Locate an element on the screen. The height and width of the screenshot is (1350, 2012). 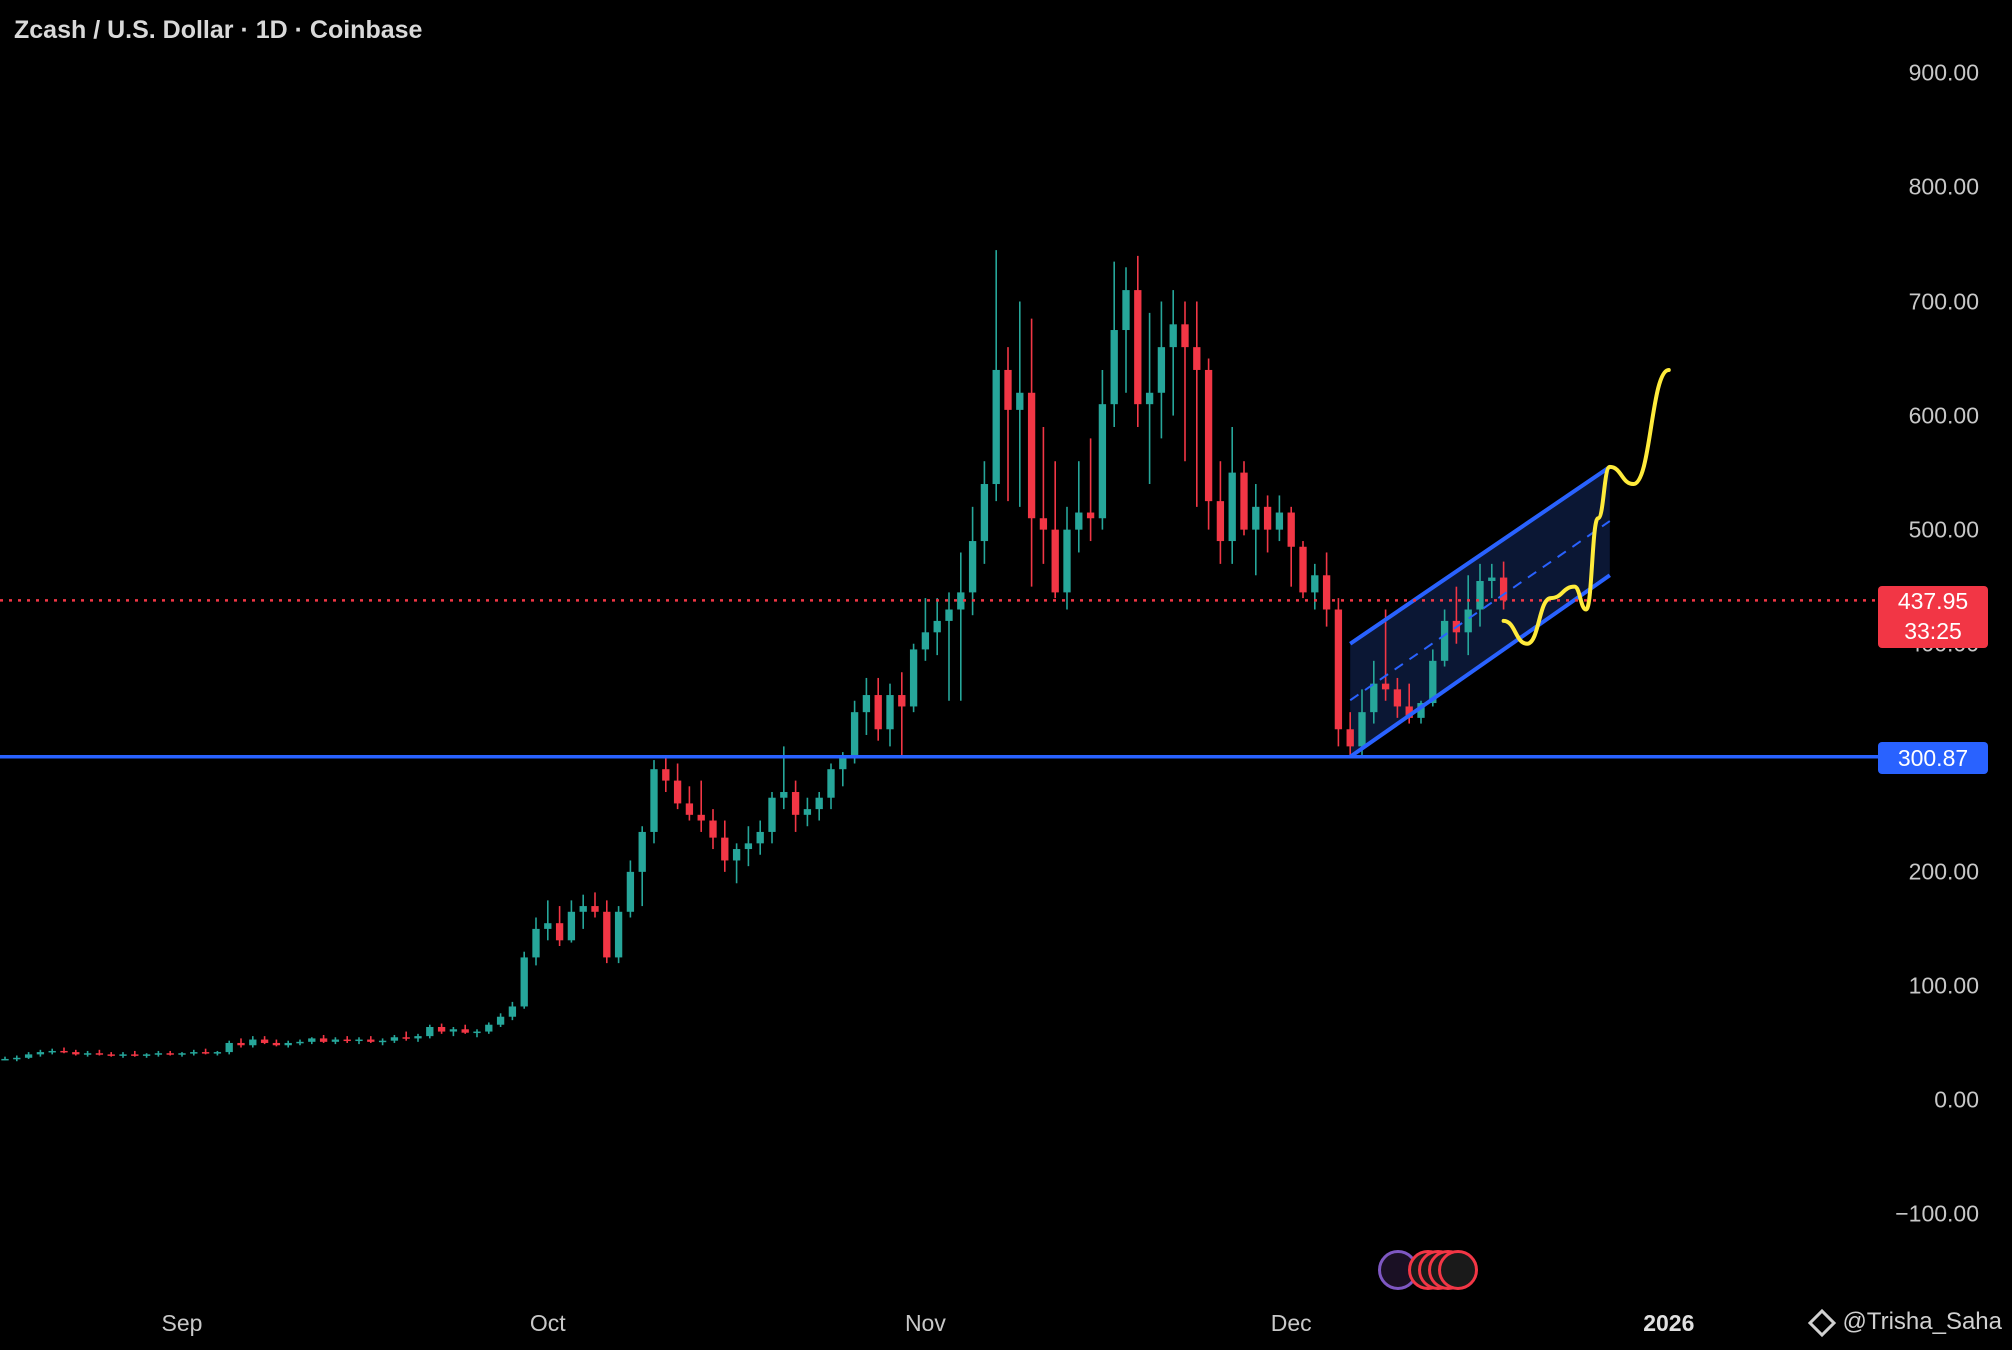
x-tick-label: Sep is located at coordinates (182, 1323).